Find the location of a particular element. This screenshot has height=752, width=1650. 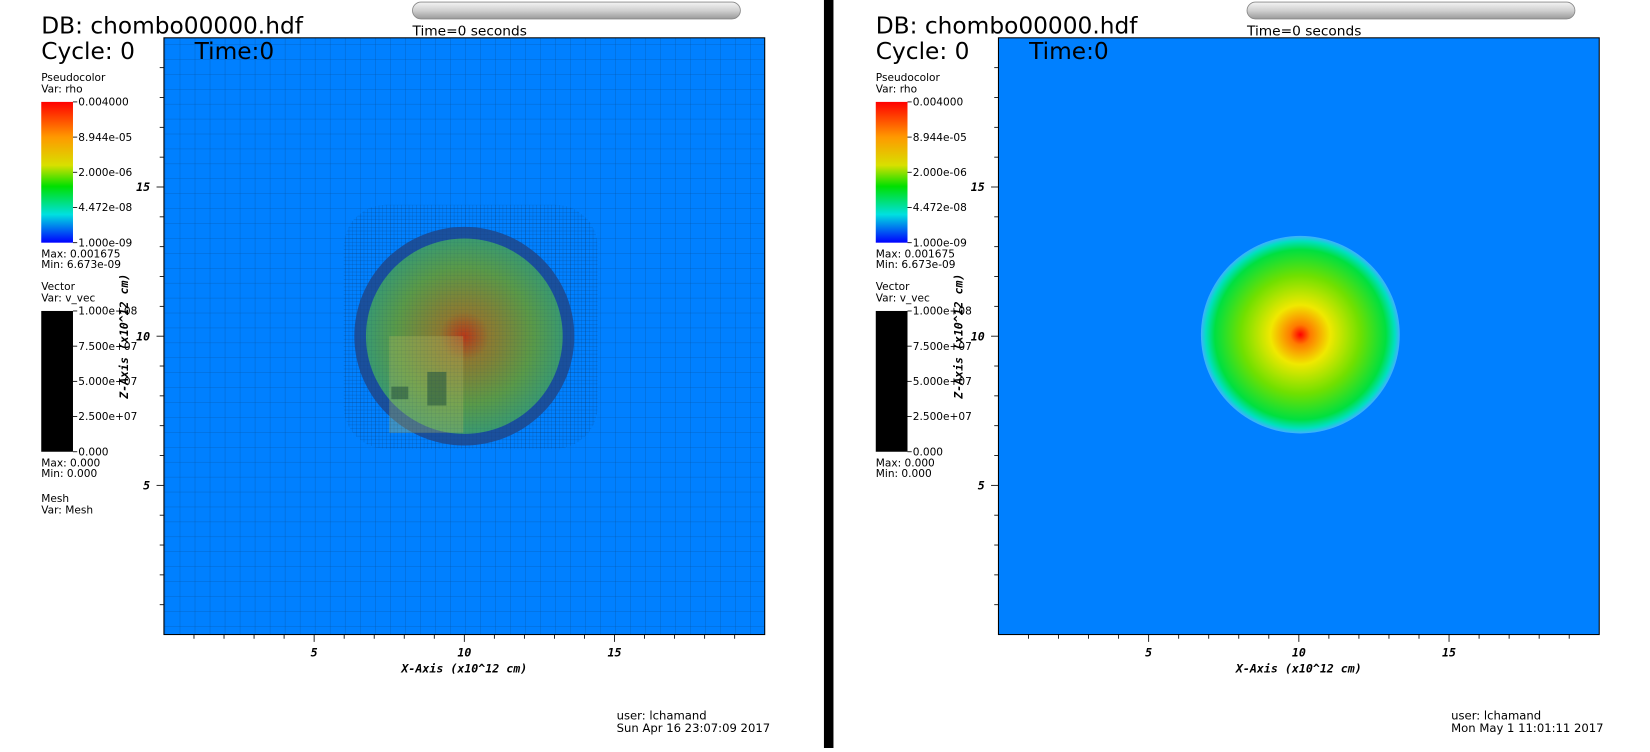

density-blob is located at coordinates (1300, 334).